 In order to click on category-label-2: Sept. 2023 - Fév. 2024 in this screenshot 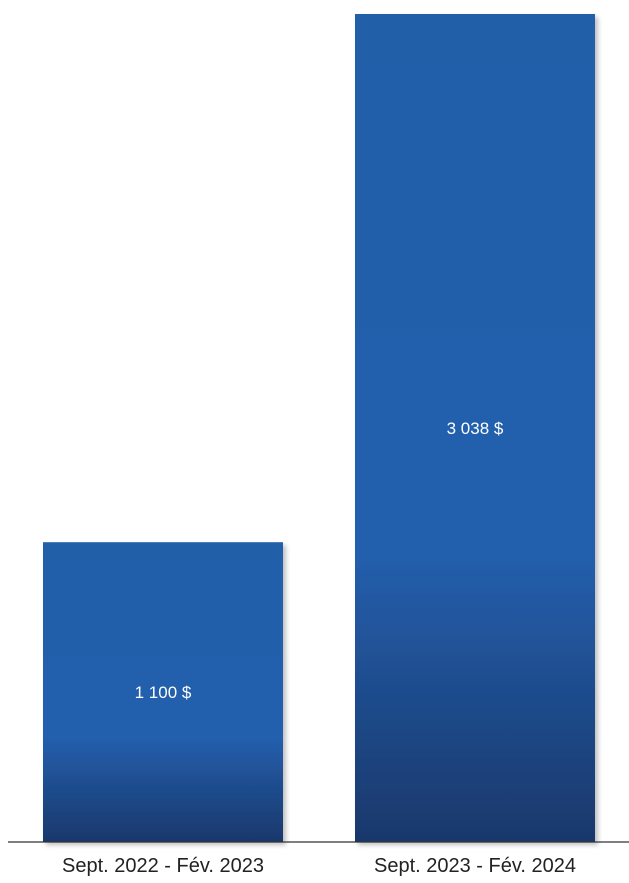, I will do `click(475, 866)`.